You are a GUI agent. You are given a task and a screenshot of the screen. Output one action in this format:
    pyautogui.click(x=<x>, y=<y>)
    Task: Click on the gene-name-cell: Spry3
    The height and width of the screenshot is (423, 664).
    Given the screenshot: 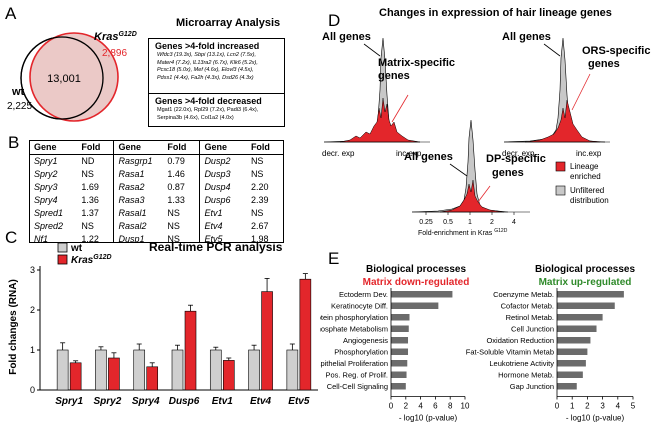 What is the action you would take?
    pyautogui.click(x=46, y=187)
    